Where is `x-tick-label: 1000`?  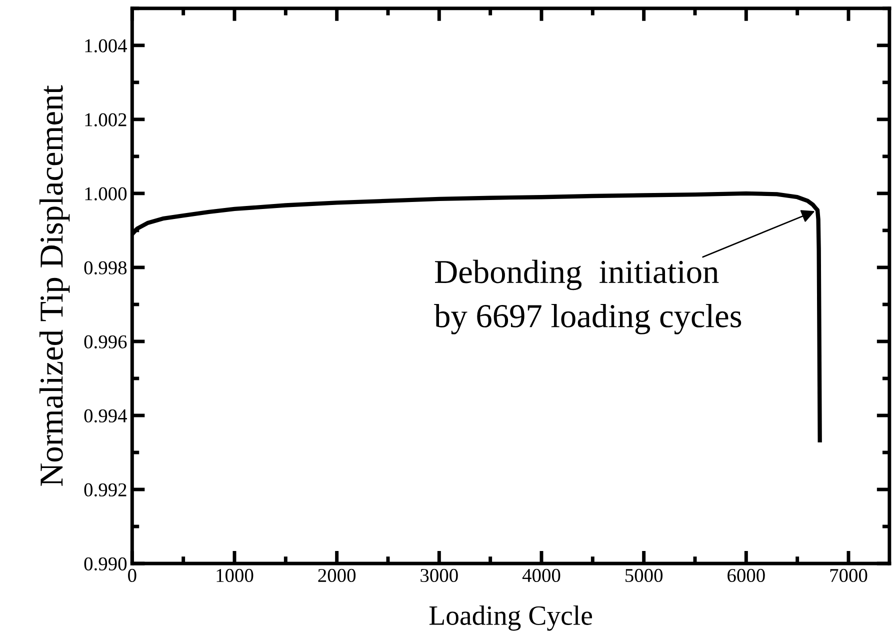
x-tick-label: 1000 is located at coordinates (235, 575).